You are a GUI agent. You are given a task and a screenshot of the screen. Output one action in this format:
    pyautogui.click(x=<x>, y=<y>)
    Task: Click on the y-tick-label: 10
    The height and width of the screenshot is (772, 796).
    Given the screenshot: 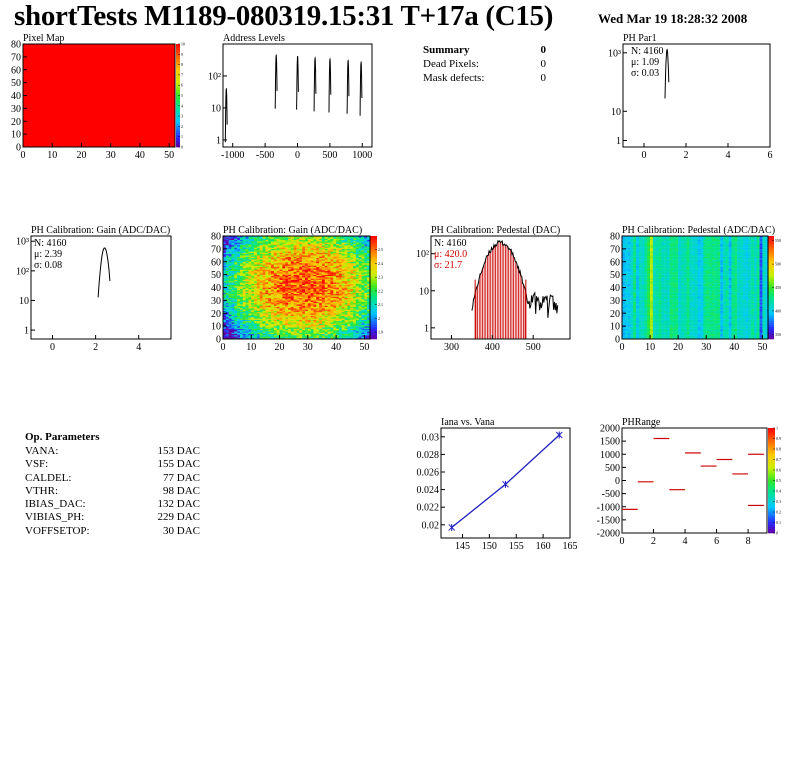 What is the action you would take?
    pyautogui.click(x=16, y=135)
    